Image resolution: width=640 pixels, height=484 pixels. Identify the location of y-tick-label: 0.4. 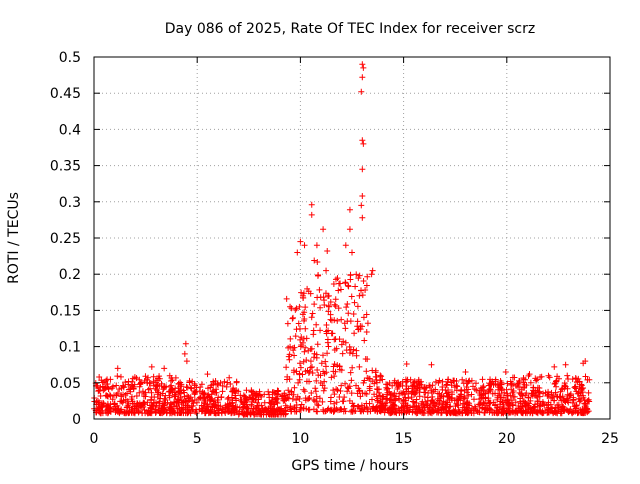
(70, 130).